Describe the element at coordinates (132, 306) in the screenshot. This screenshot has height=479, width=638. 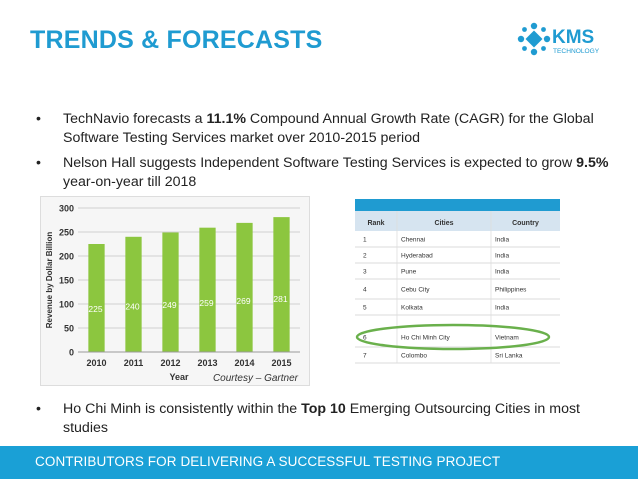
I see `bar-data-label: 240` at that location.